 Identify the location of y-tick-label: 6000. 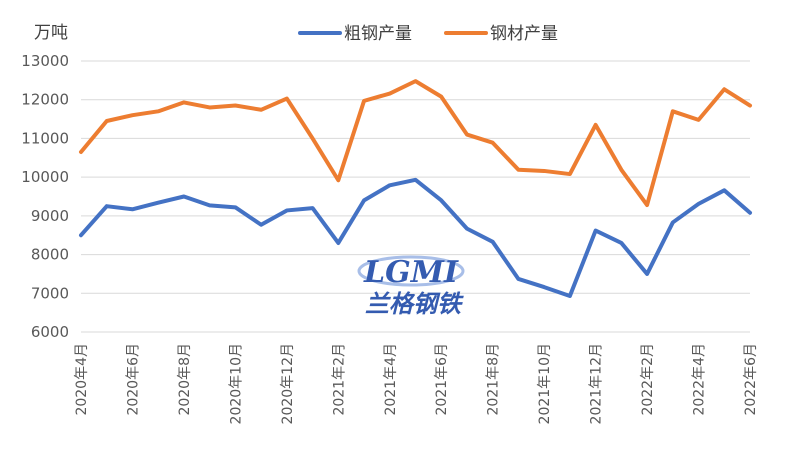
(50, 332).